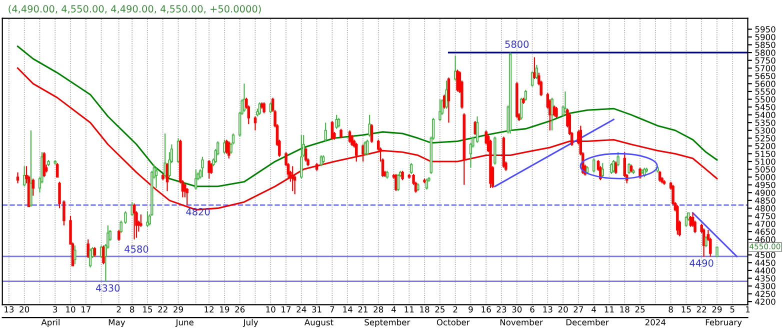 The height and width of the screenshot is (333, 783). What do you see at coordinates (765, 91) in the screenshot?
I see `y-tick-label: 5550` at bounding box center [765, 91].